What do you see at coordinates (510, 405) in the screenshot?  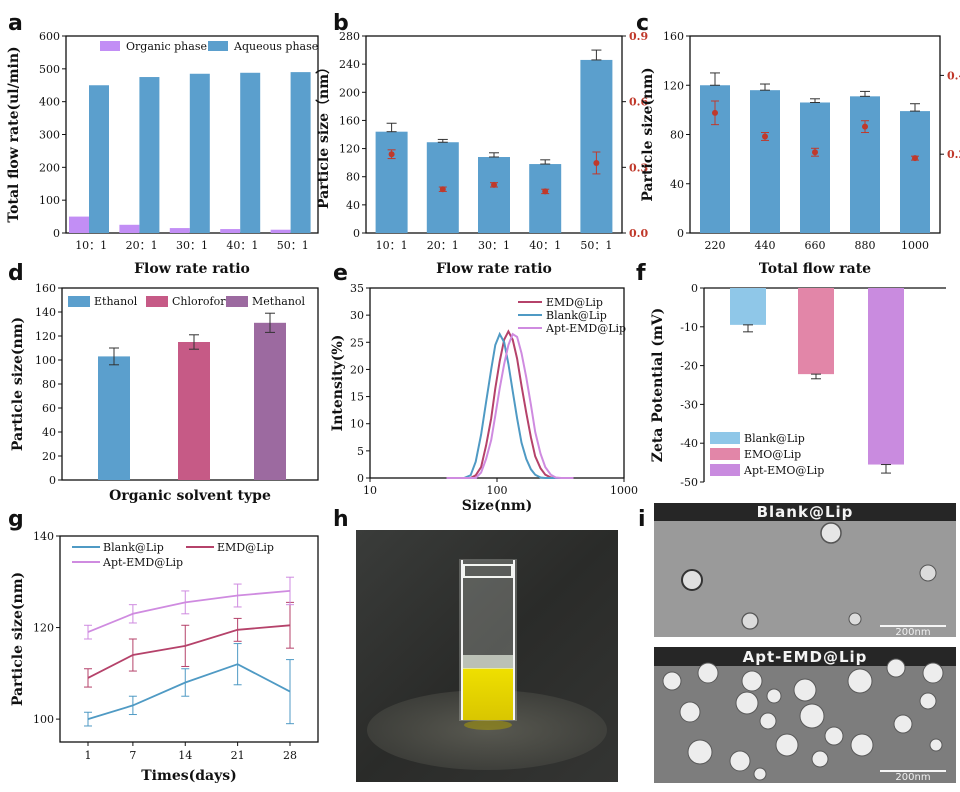 I see `distribution-line` at bounding box center [510, 405].